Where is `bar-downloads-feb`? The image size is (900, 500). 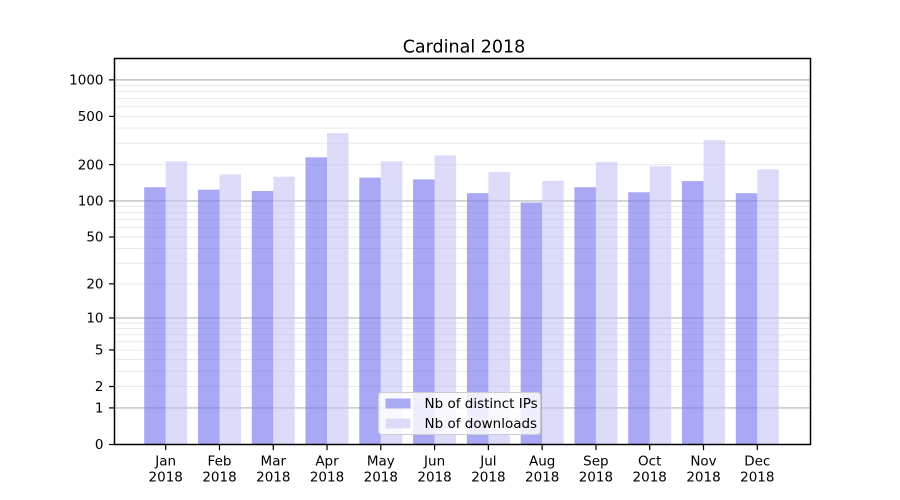
bar-downloads-feb is located at coordinates (230, 309).